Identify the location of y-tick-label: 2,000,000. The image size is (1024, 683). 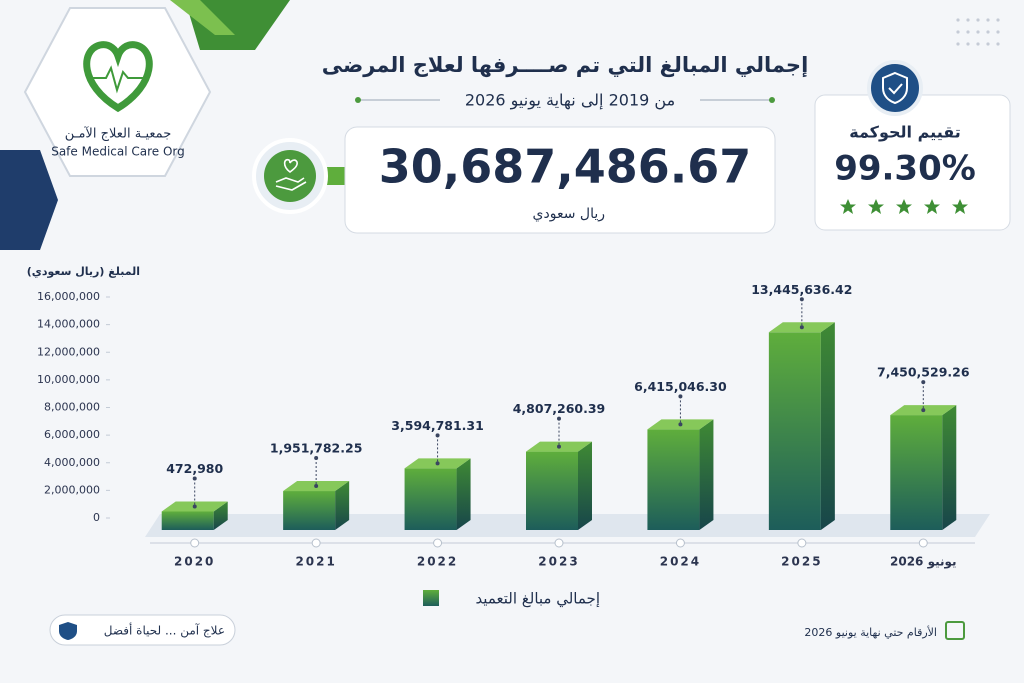
(72, 489).